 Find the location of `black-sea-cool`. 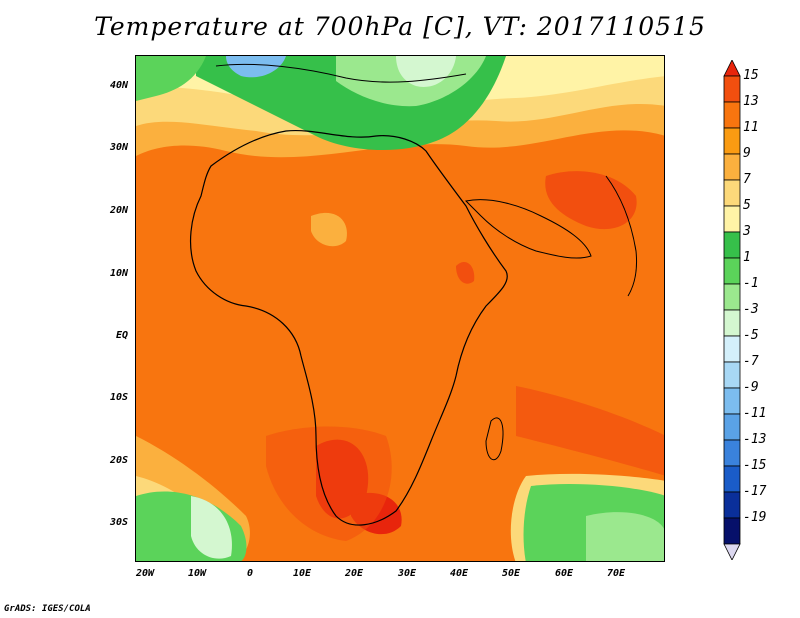

black-sea-cool is located at coordinates (426, 71).